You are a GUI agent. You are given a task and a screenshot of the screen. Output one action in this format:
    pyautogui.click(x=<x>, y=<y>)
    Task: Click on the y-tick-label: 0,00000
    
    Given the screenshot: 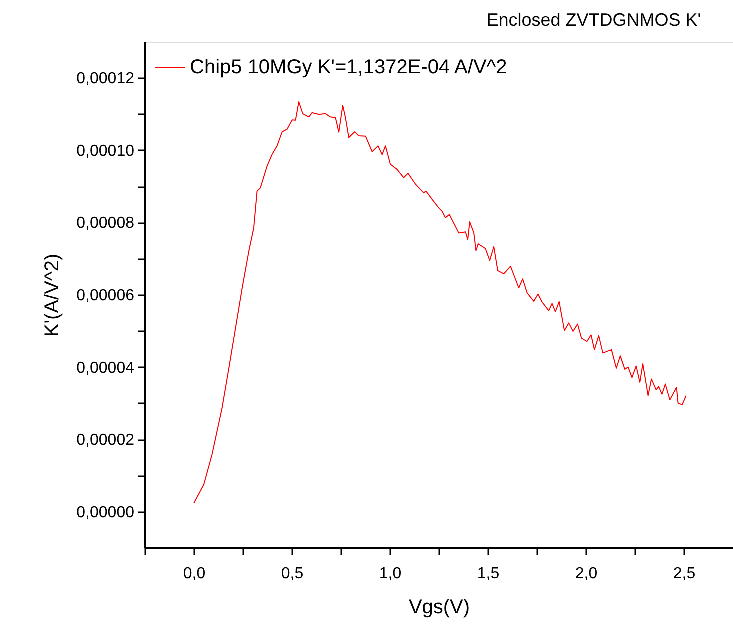 What is the action you would take?
    pyautogui.click(x=105, y=513)
    